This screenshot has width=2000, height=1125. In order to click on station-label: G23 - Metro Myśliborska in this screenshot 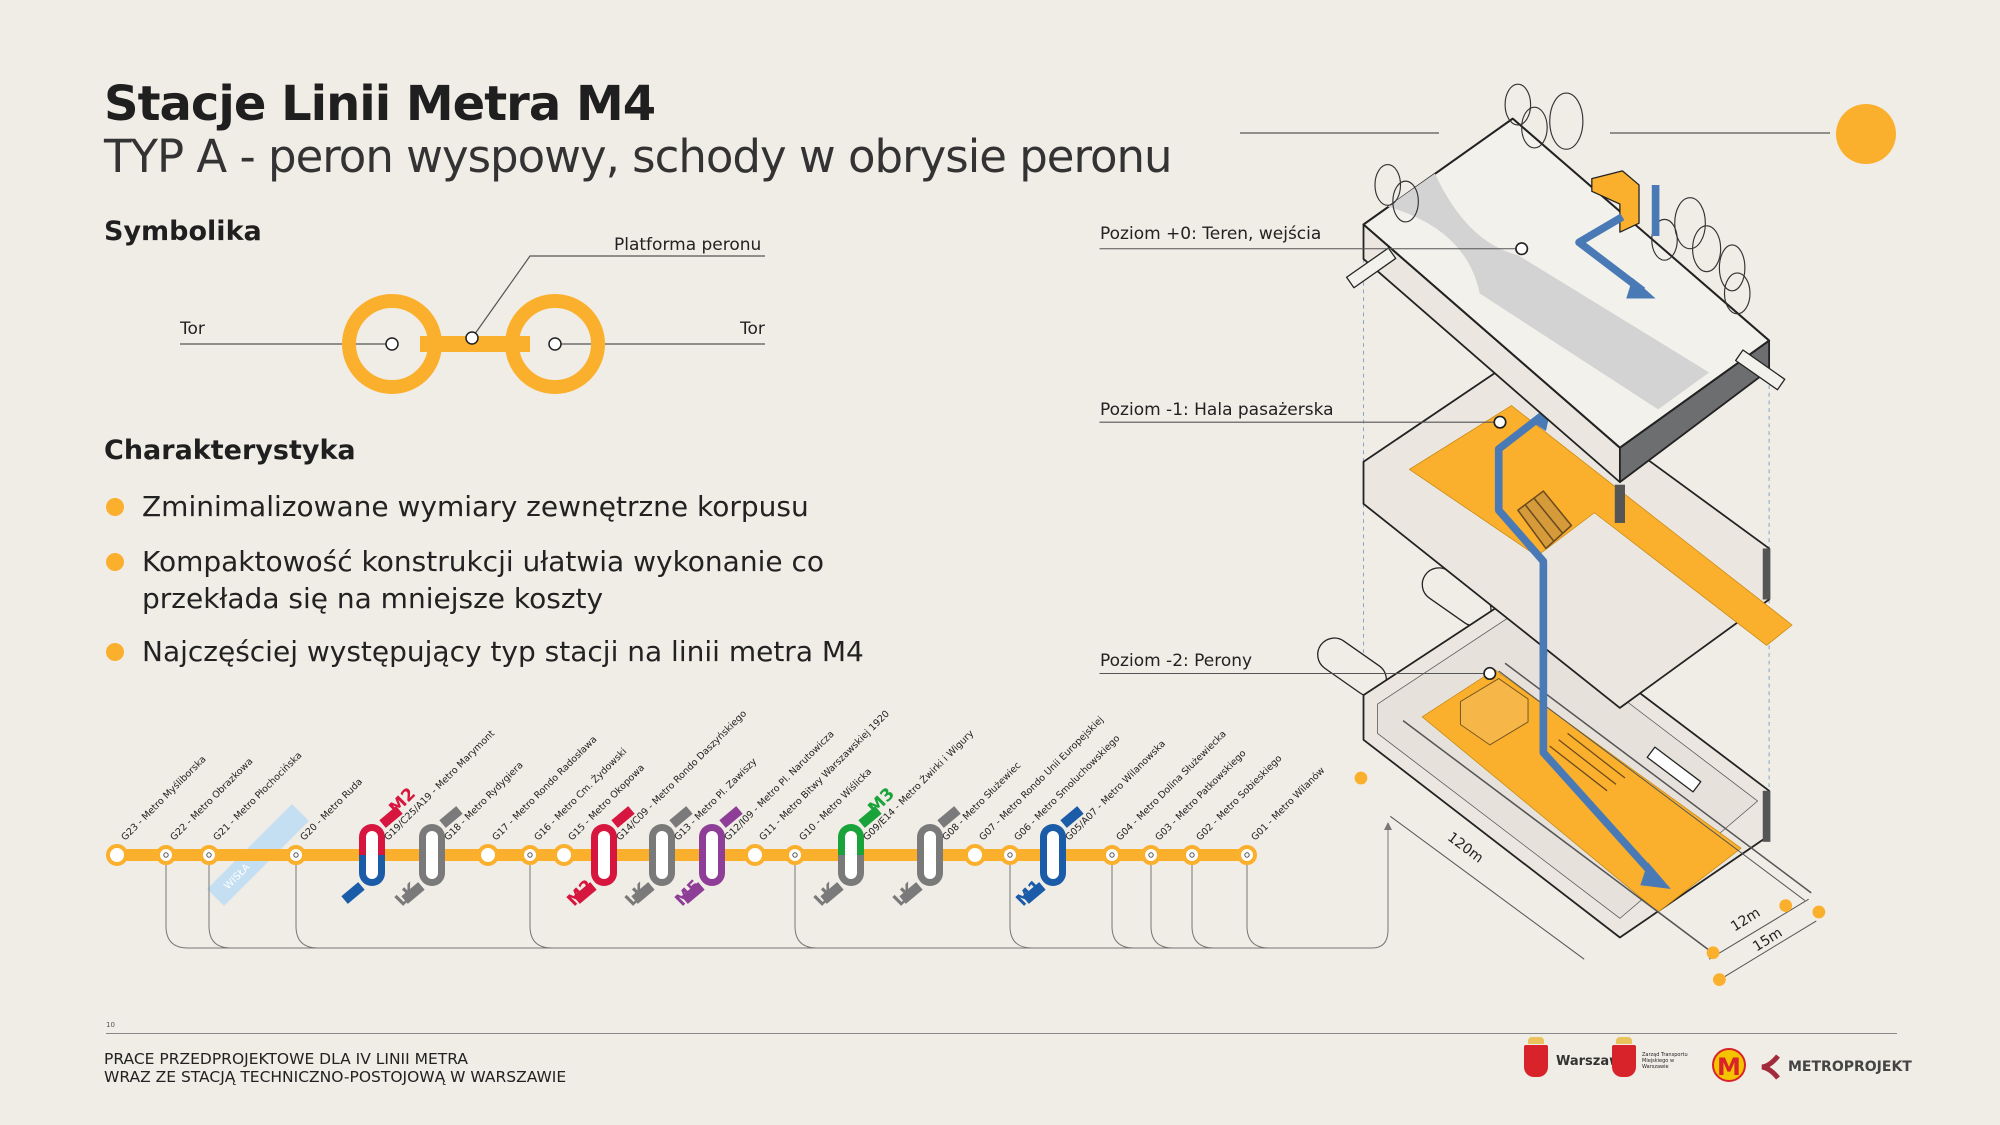, I will do `click(163, 798)`.